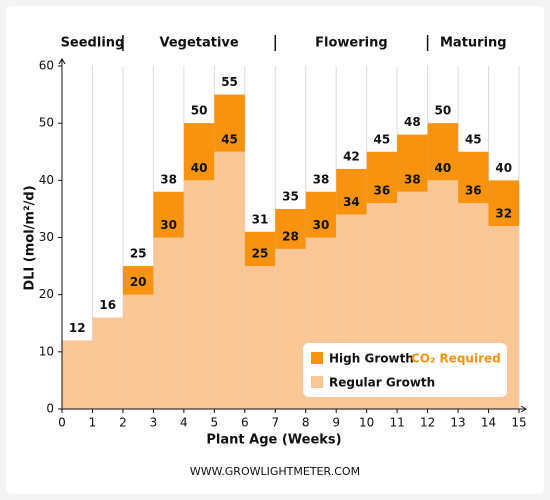 The height and width of the screenshot is (500, 550). Describe the element at coordinates (382, 383) in the screenshot. I see `legend-label: Regular Growth` at that location.